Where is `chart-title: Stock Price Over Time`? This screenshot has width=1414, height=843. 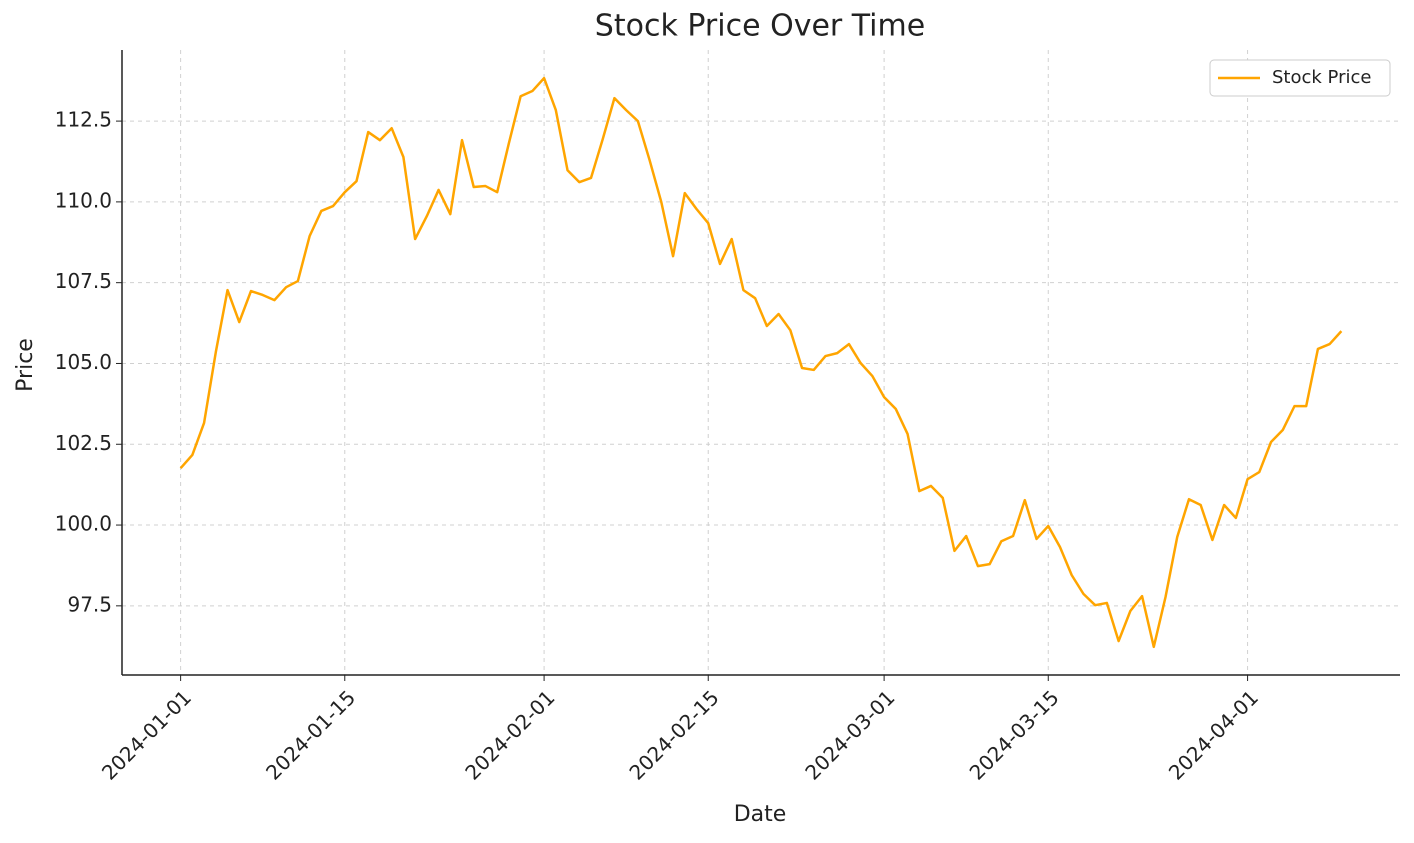 chart-title: Stock Price Over Time is located at coordinates (760, 26).